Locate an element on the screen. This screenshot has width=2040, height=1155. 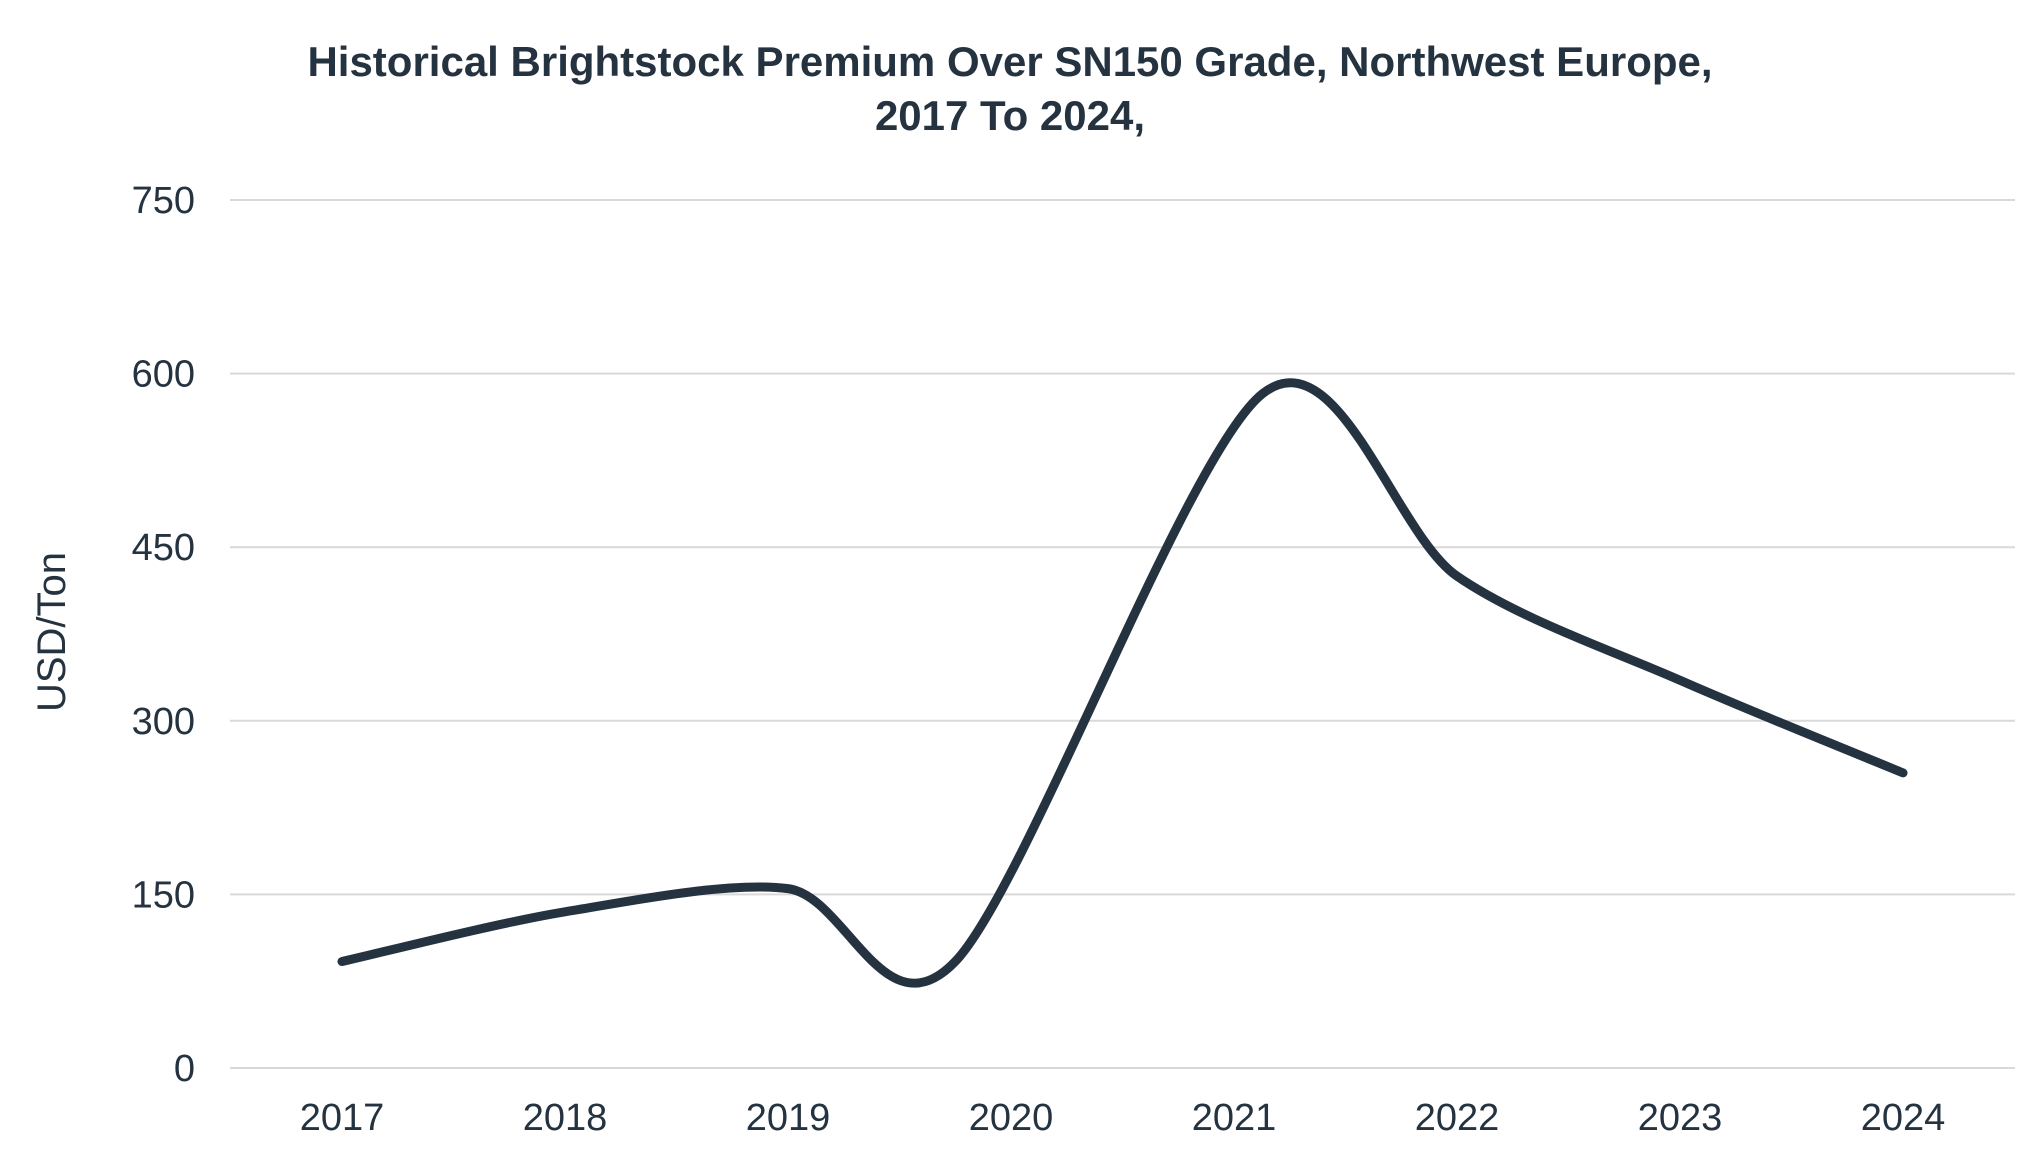
x-tick-label-2018: 2018 is located at coordinates (565, 1118).